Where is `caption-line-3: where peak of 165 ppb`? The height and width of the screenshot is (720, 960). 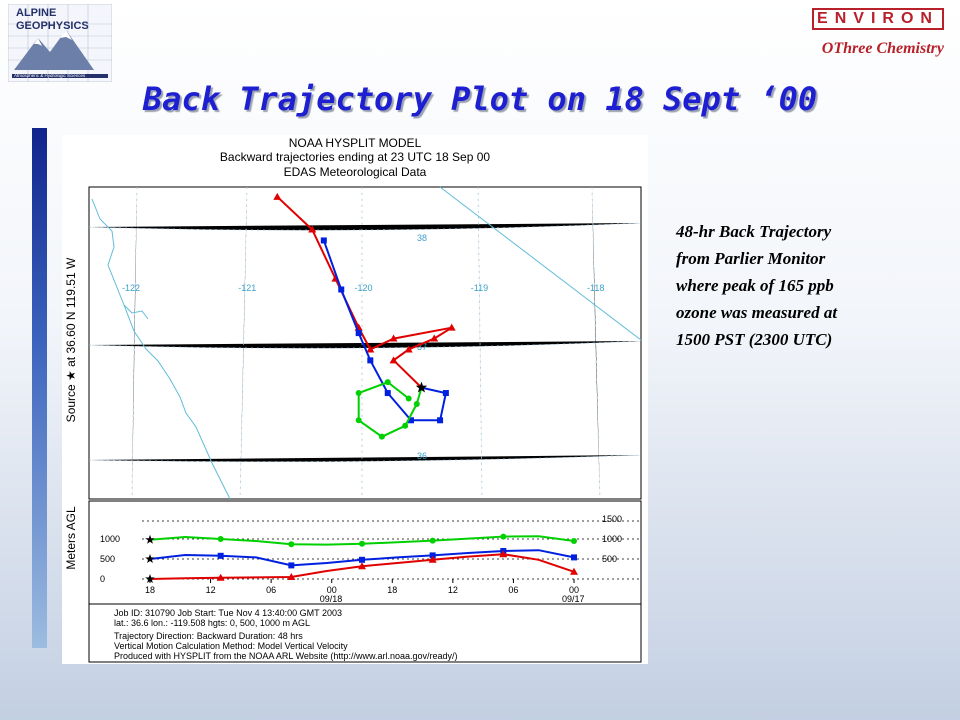 caption-line-3: where peak of 165 ppb is located at coordinates (755, 285).